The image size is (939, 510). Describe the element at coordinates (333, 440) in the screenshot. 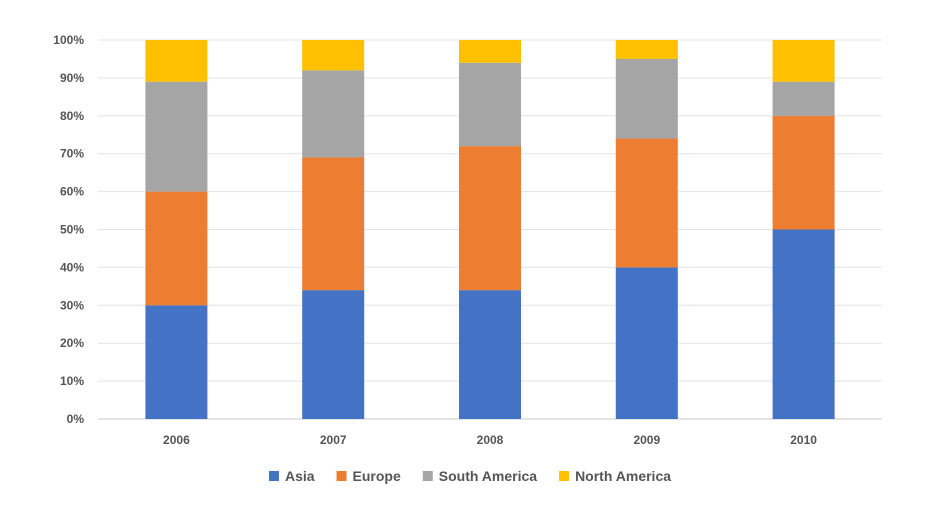

I see `x-tick-label: 2007` at that location.